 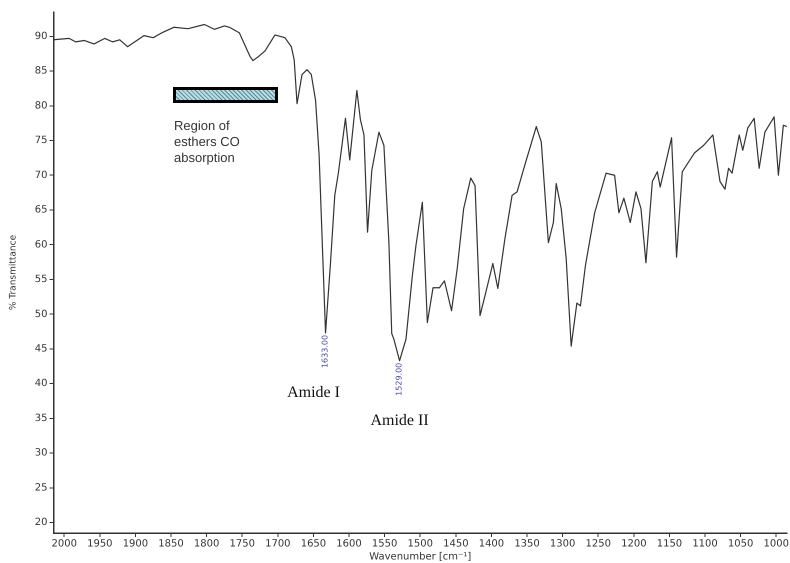 I want to click on y-axis-title: % Transmittance, so click(x=13, y=272).